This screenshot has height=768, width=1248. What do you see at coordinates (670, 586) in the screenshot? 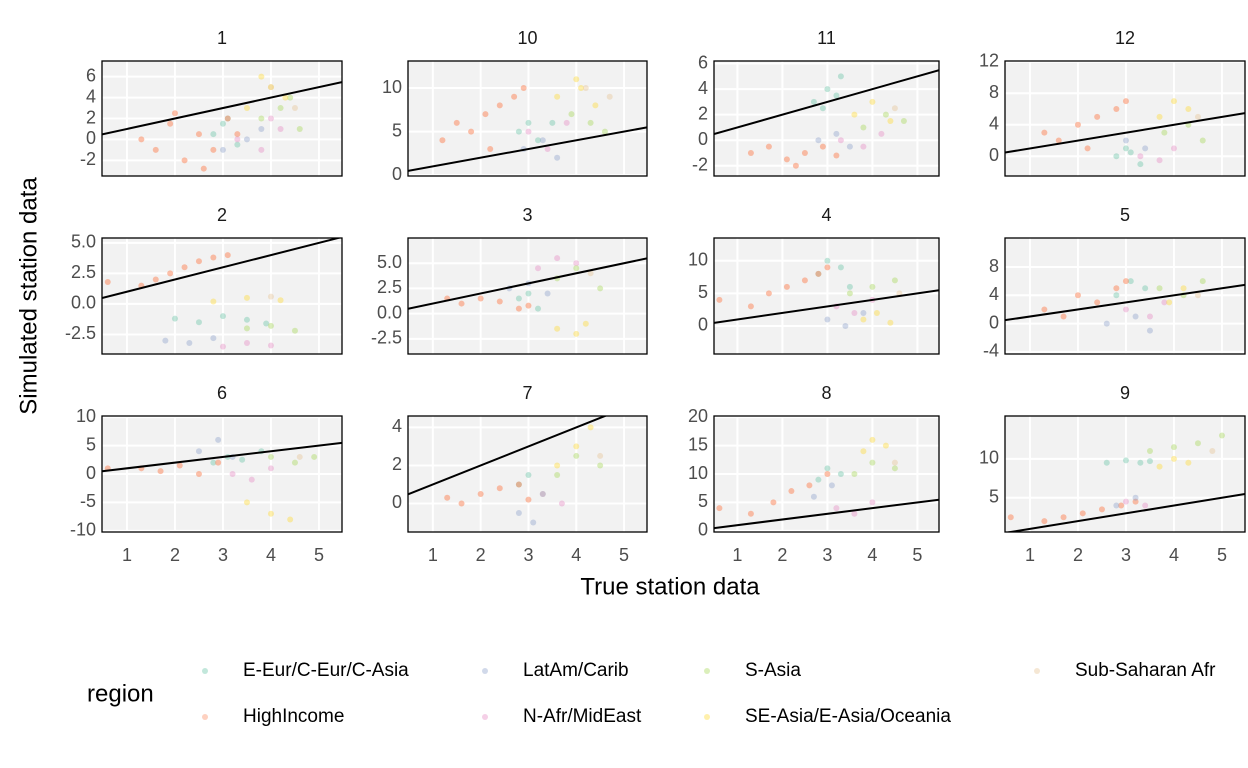
I see `x-axis-title: True station data` at bounding box center [670, 586].